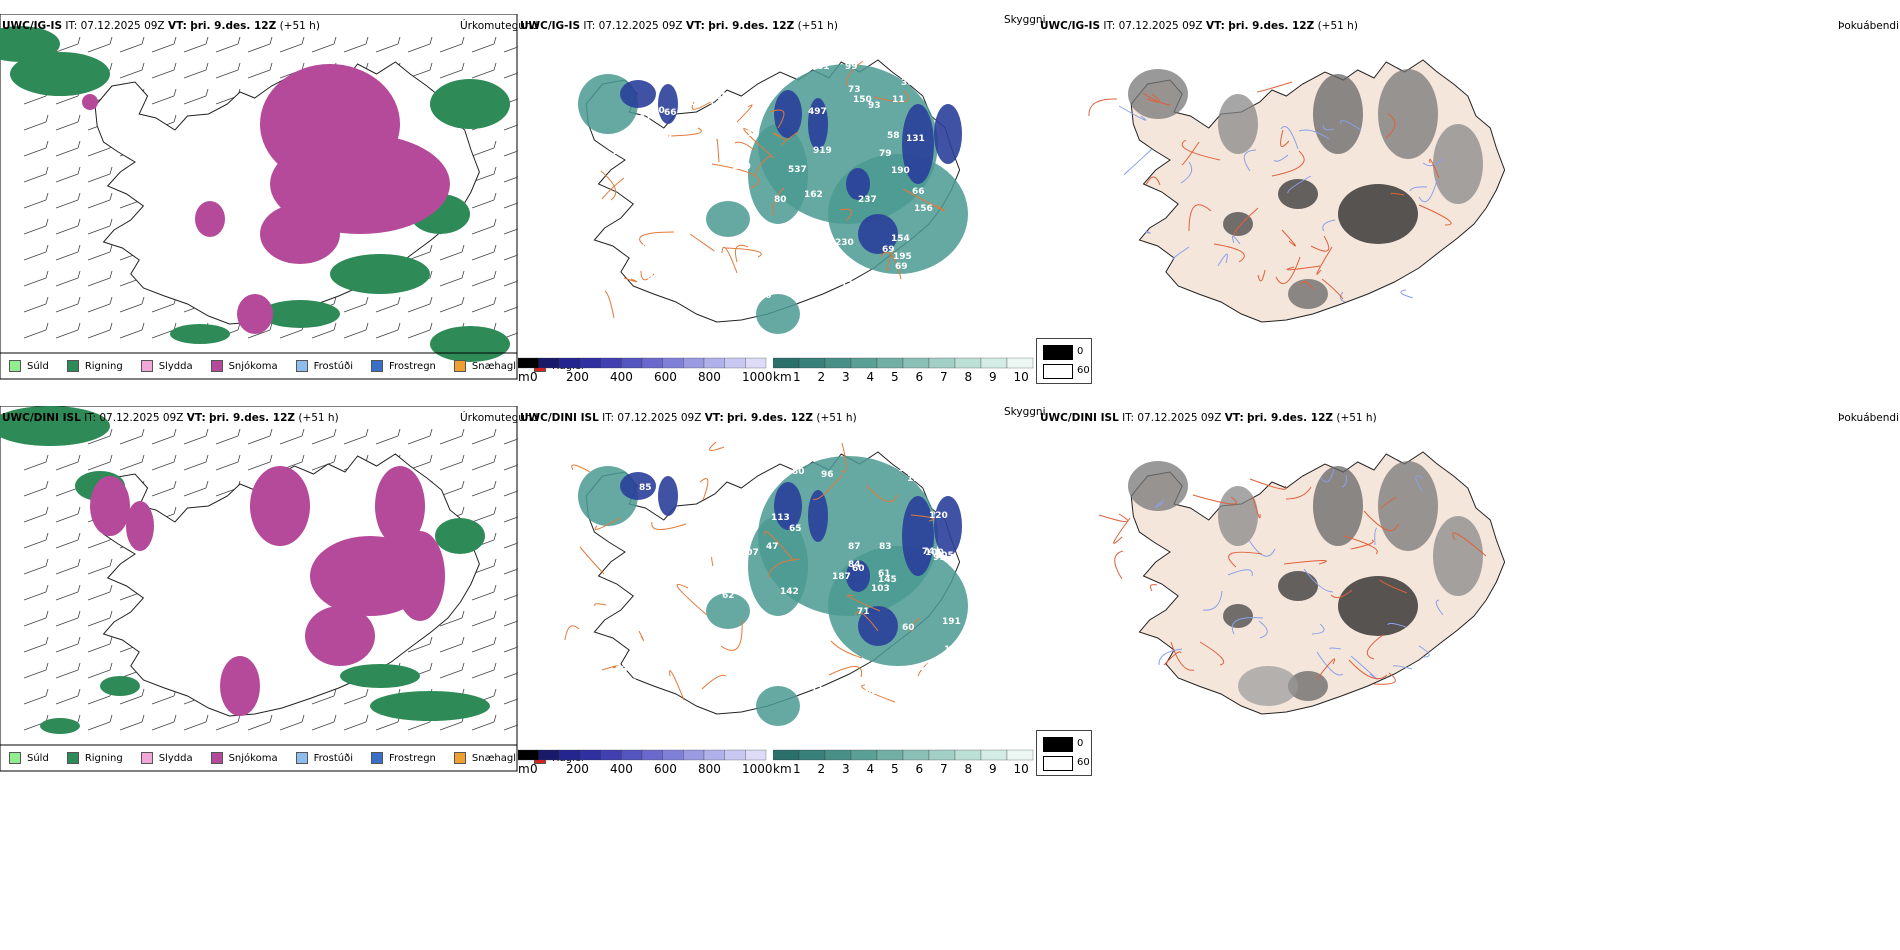  Describe the element at coordinates (898, 100) in the screenshot. I see `peak-label: 11` at that location.